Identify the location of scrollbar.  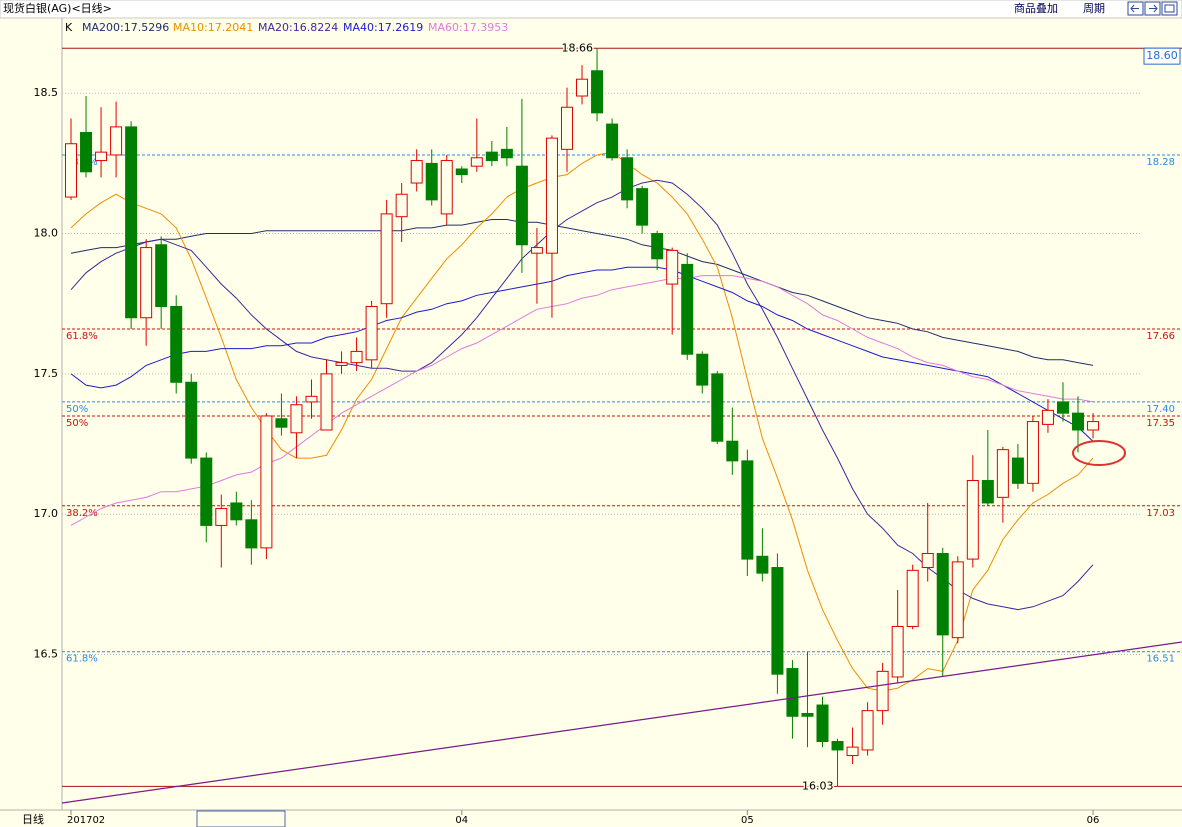
(241, 818).